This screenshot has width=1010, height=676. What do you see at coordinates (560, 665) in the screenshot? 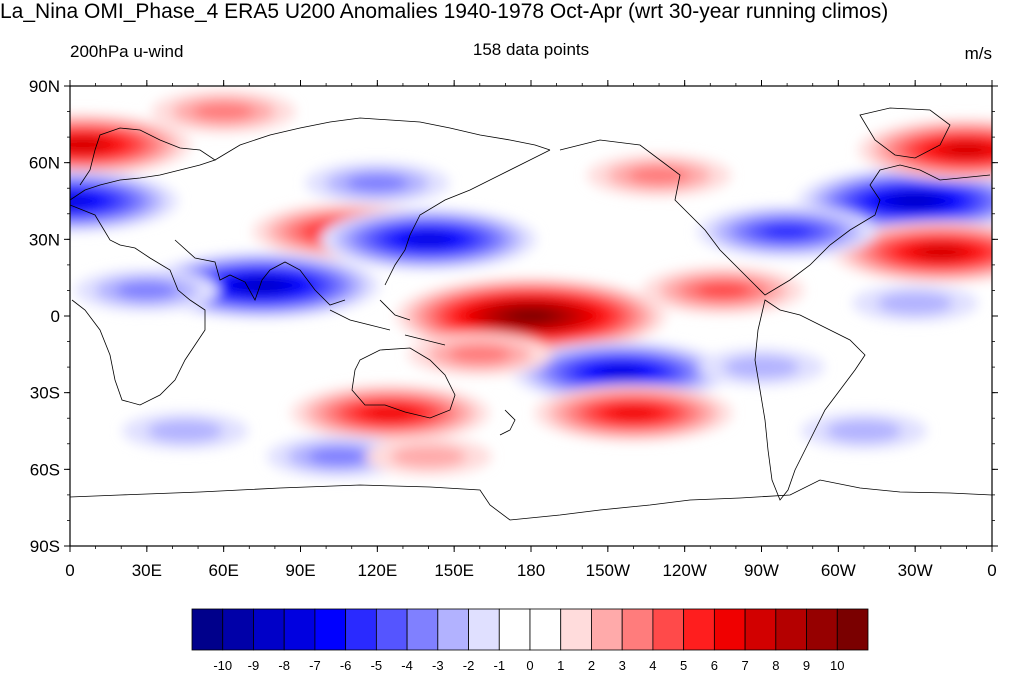
I see `colorbar-label: 1` at bounding box center [560, 665].